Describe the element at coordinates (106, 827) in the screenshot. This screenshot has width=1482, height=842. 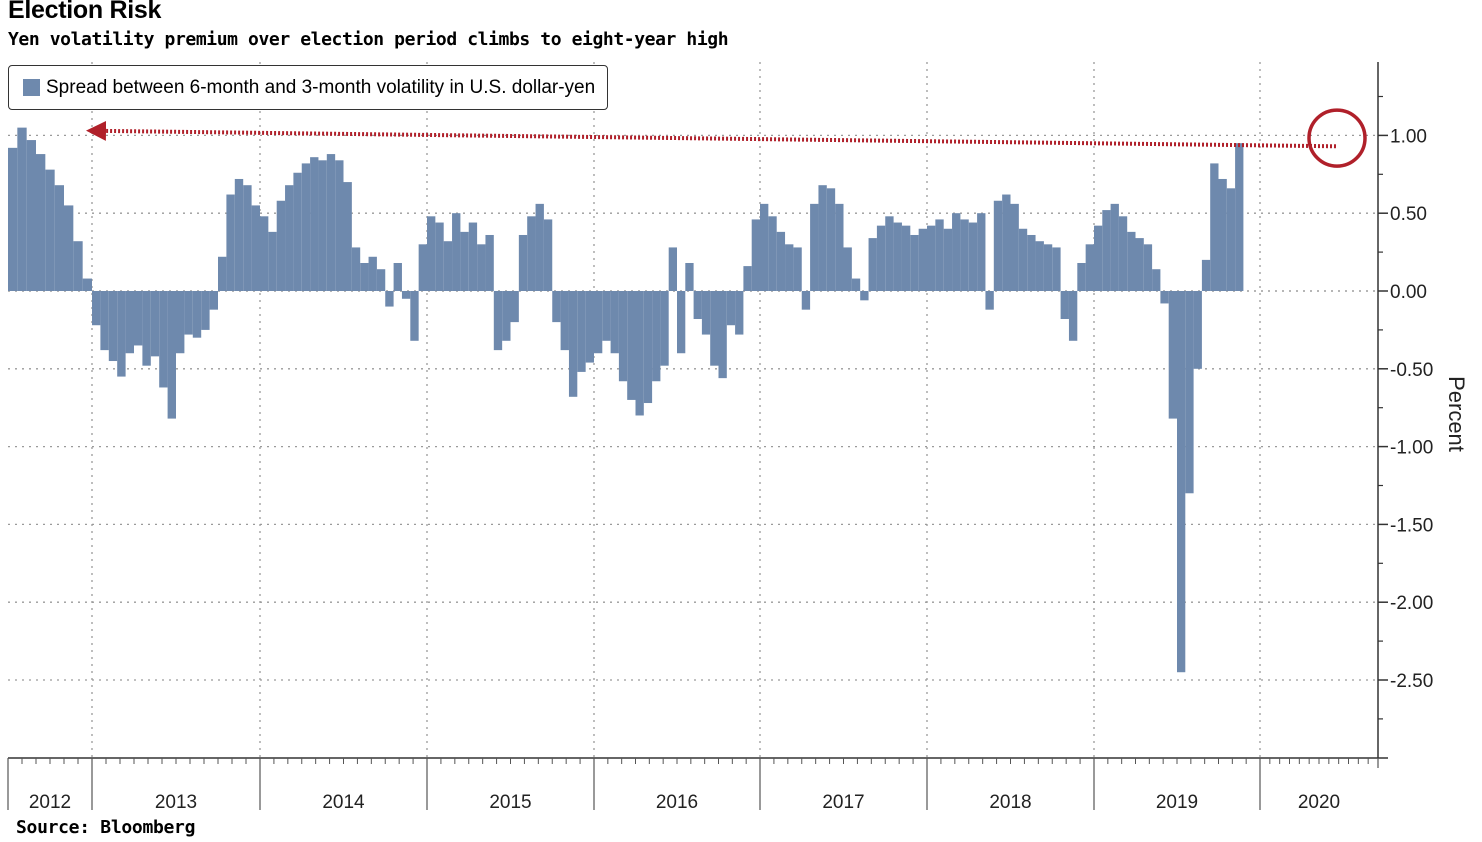
I see `source-note: Source: Bloomberg` at that location.